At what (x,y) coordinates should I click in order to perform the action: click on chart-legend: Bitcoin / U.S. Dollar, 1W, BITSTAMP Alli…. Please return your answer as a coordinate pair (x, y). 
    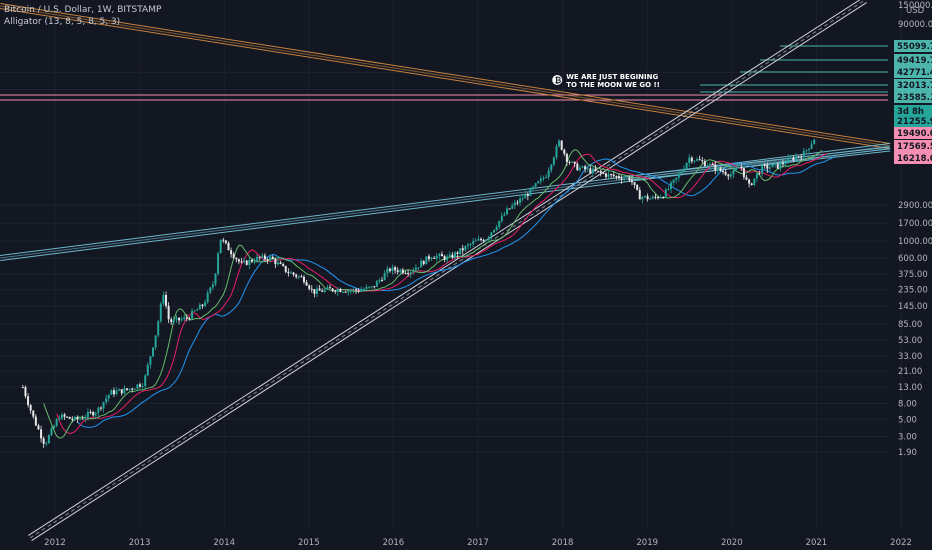
    Looking at the image, I should click on (82, 16).